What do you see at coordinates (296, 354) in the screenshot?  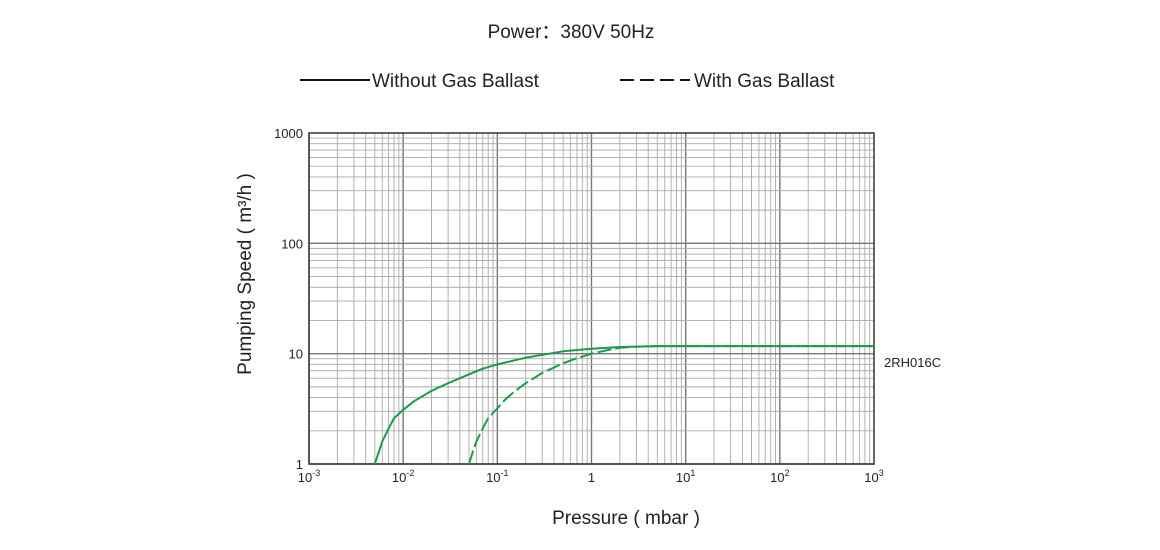 I see `y-tick-label: 10` at bounding box center [296, 354].